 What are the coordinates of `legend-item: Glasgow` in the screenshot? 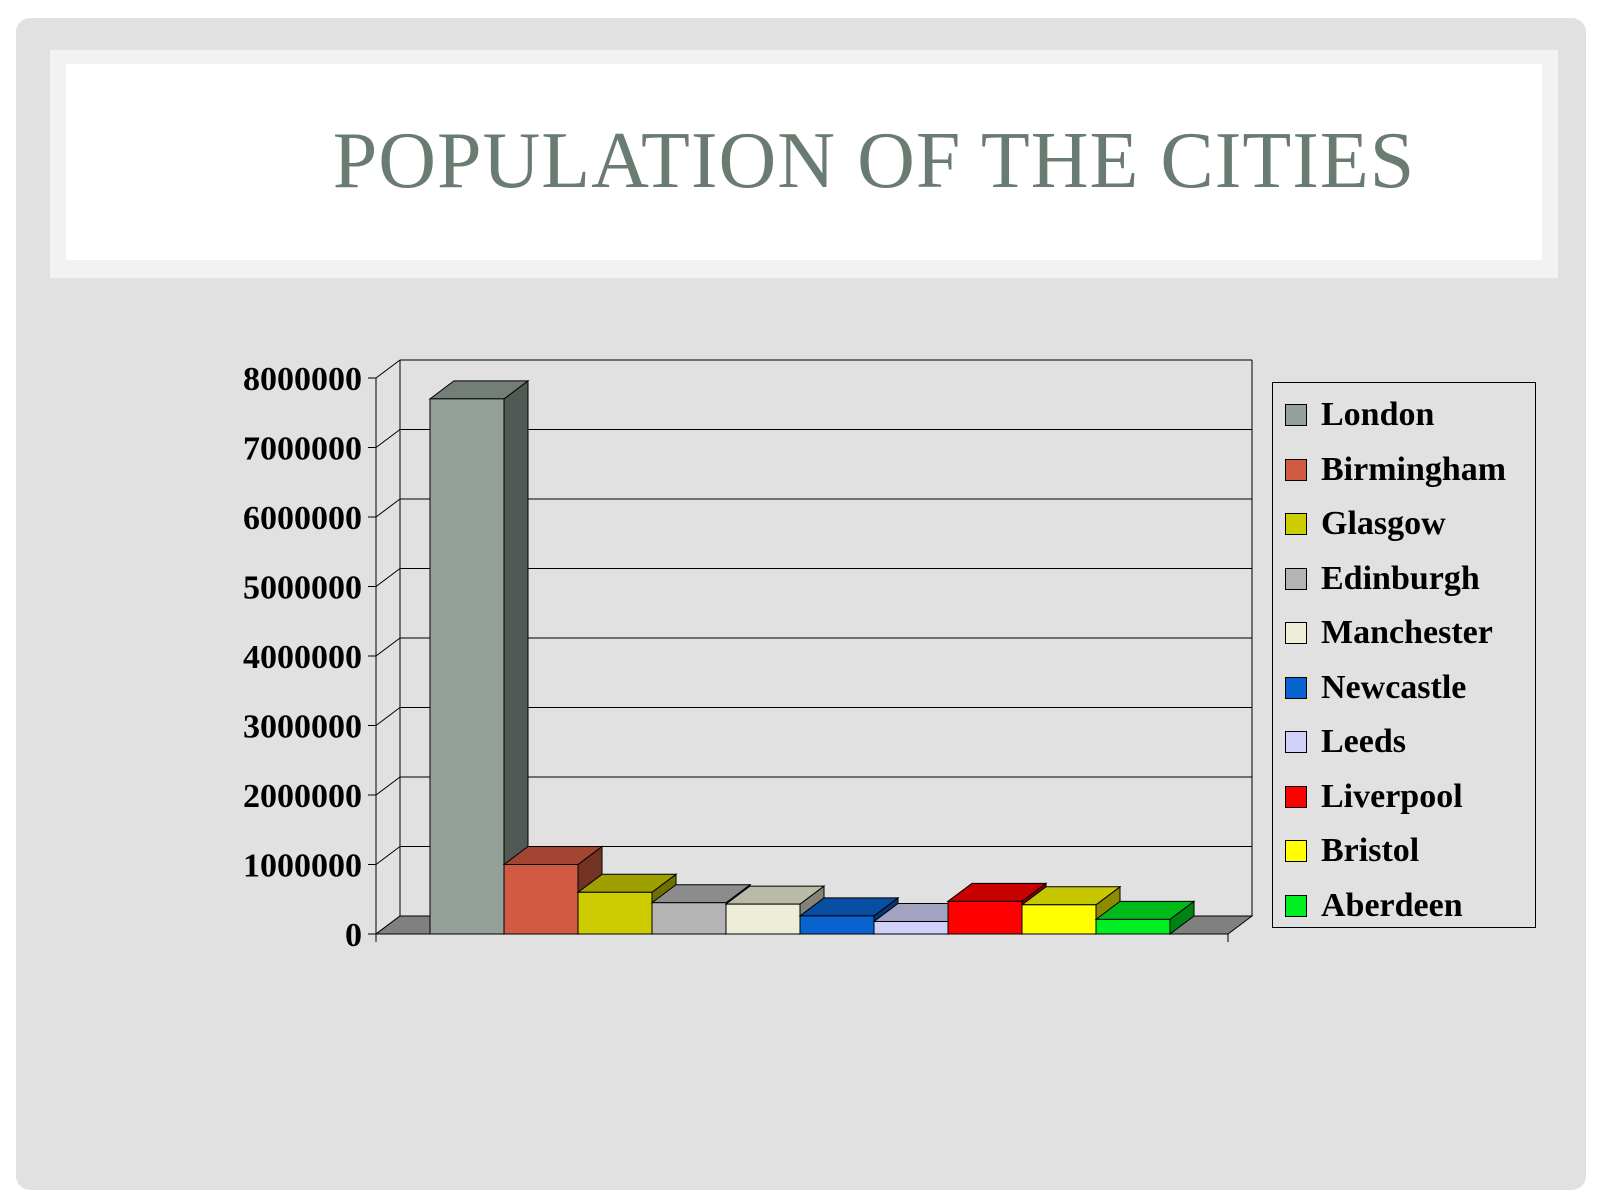 It's located at (1365, 524).